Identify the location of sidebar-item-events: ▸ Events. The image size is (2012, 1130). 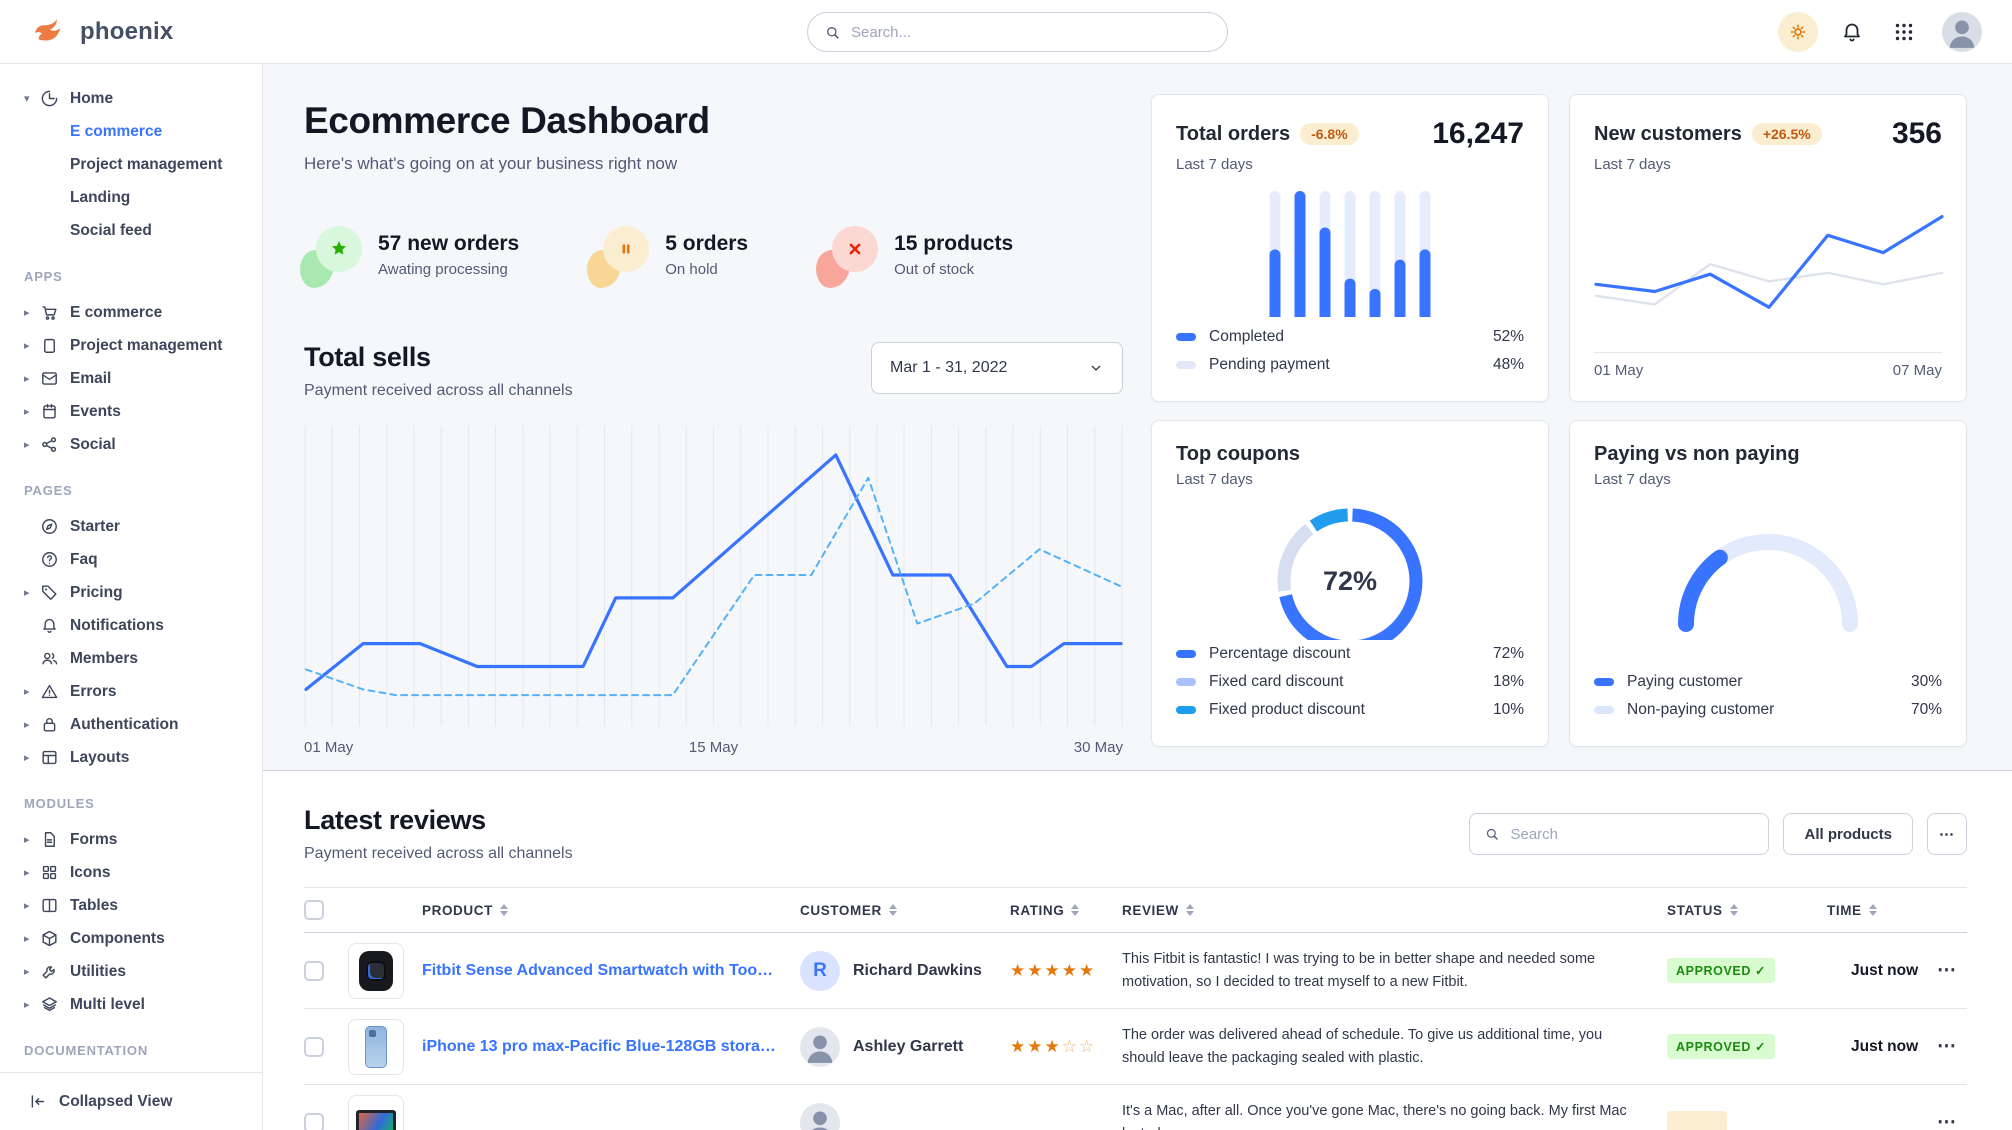
(136, 411).